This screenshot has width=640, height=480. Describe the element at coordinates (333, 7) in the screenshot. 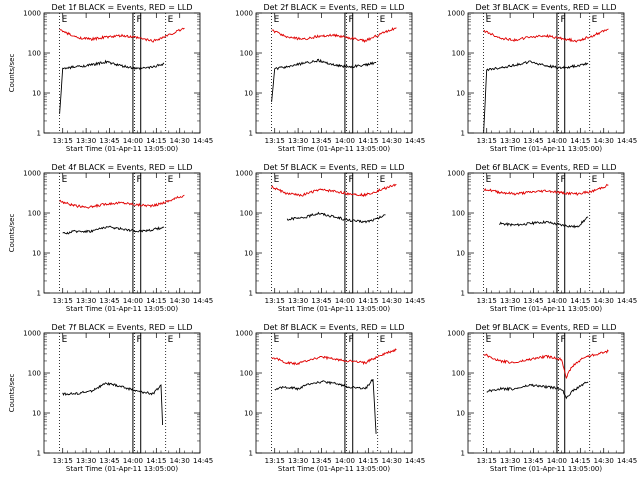

I see `chart-title: Det 2f BLACK = Events, RED = LLD` at that location.